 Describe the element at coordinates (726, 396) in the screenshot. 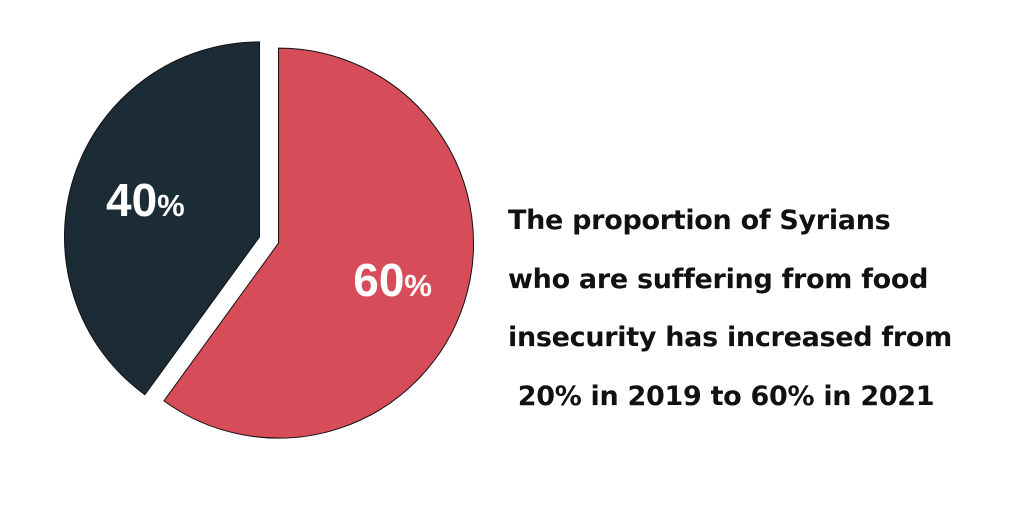

I see `caption-line-4: 20% in 2019 to 60% in 2021` at that location.